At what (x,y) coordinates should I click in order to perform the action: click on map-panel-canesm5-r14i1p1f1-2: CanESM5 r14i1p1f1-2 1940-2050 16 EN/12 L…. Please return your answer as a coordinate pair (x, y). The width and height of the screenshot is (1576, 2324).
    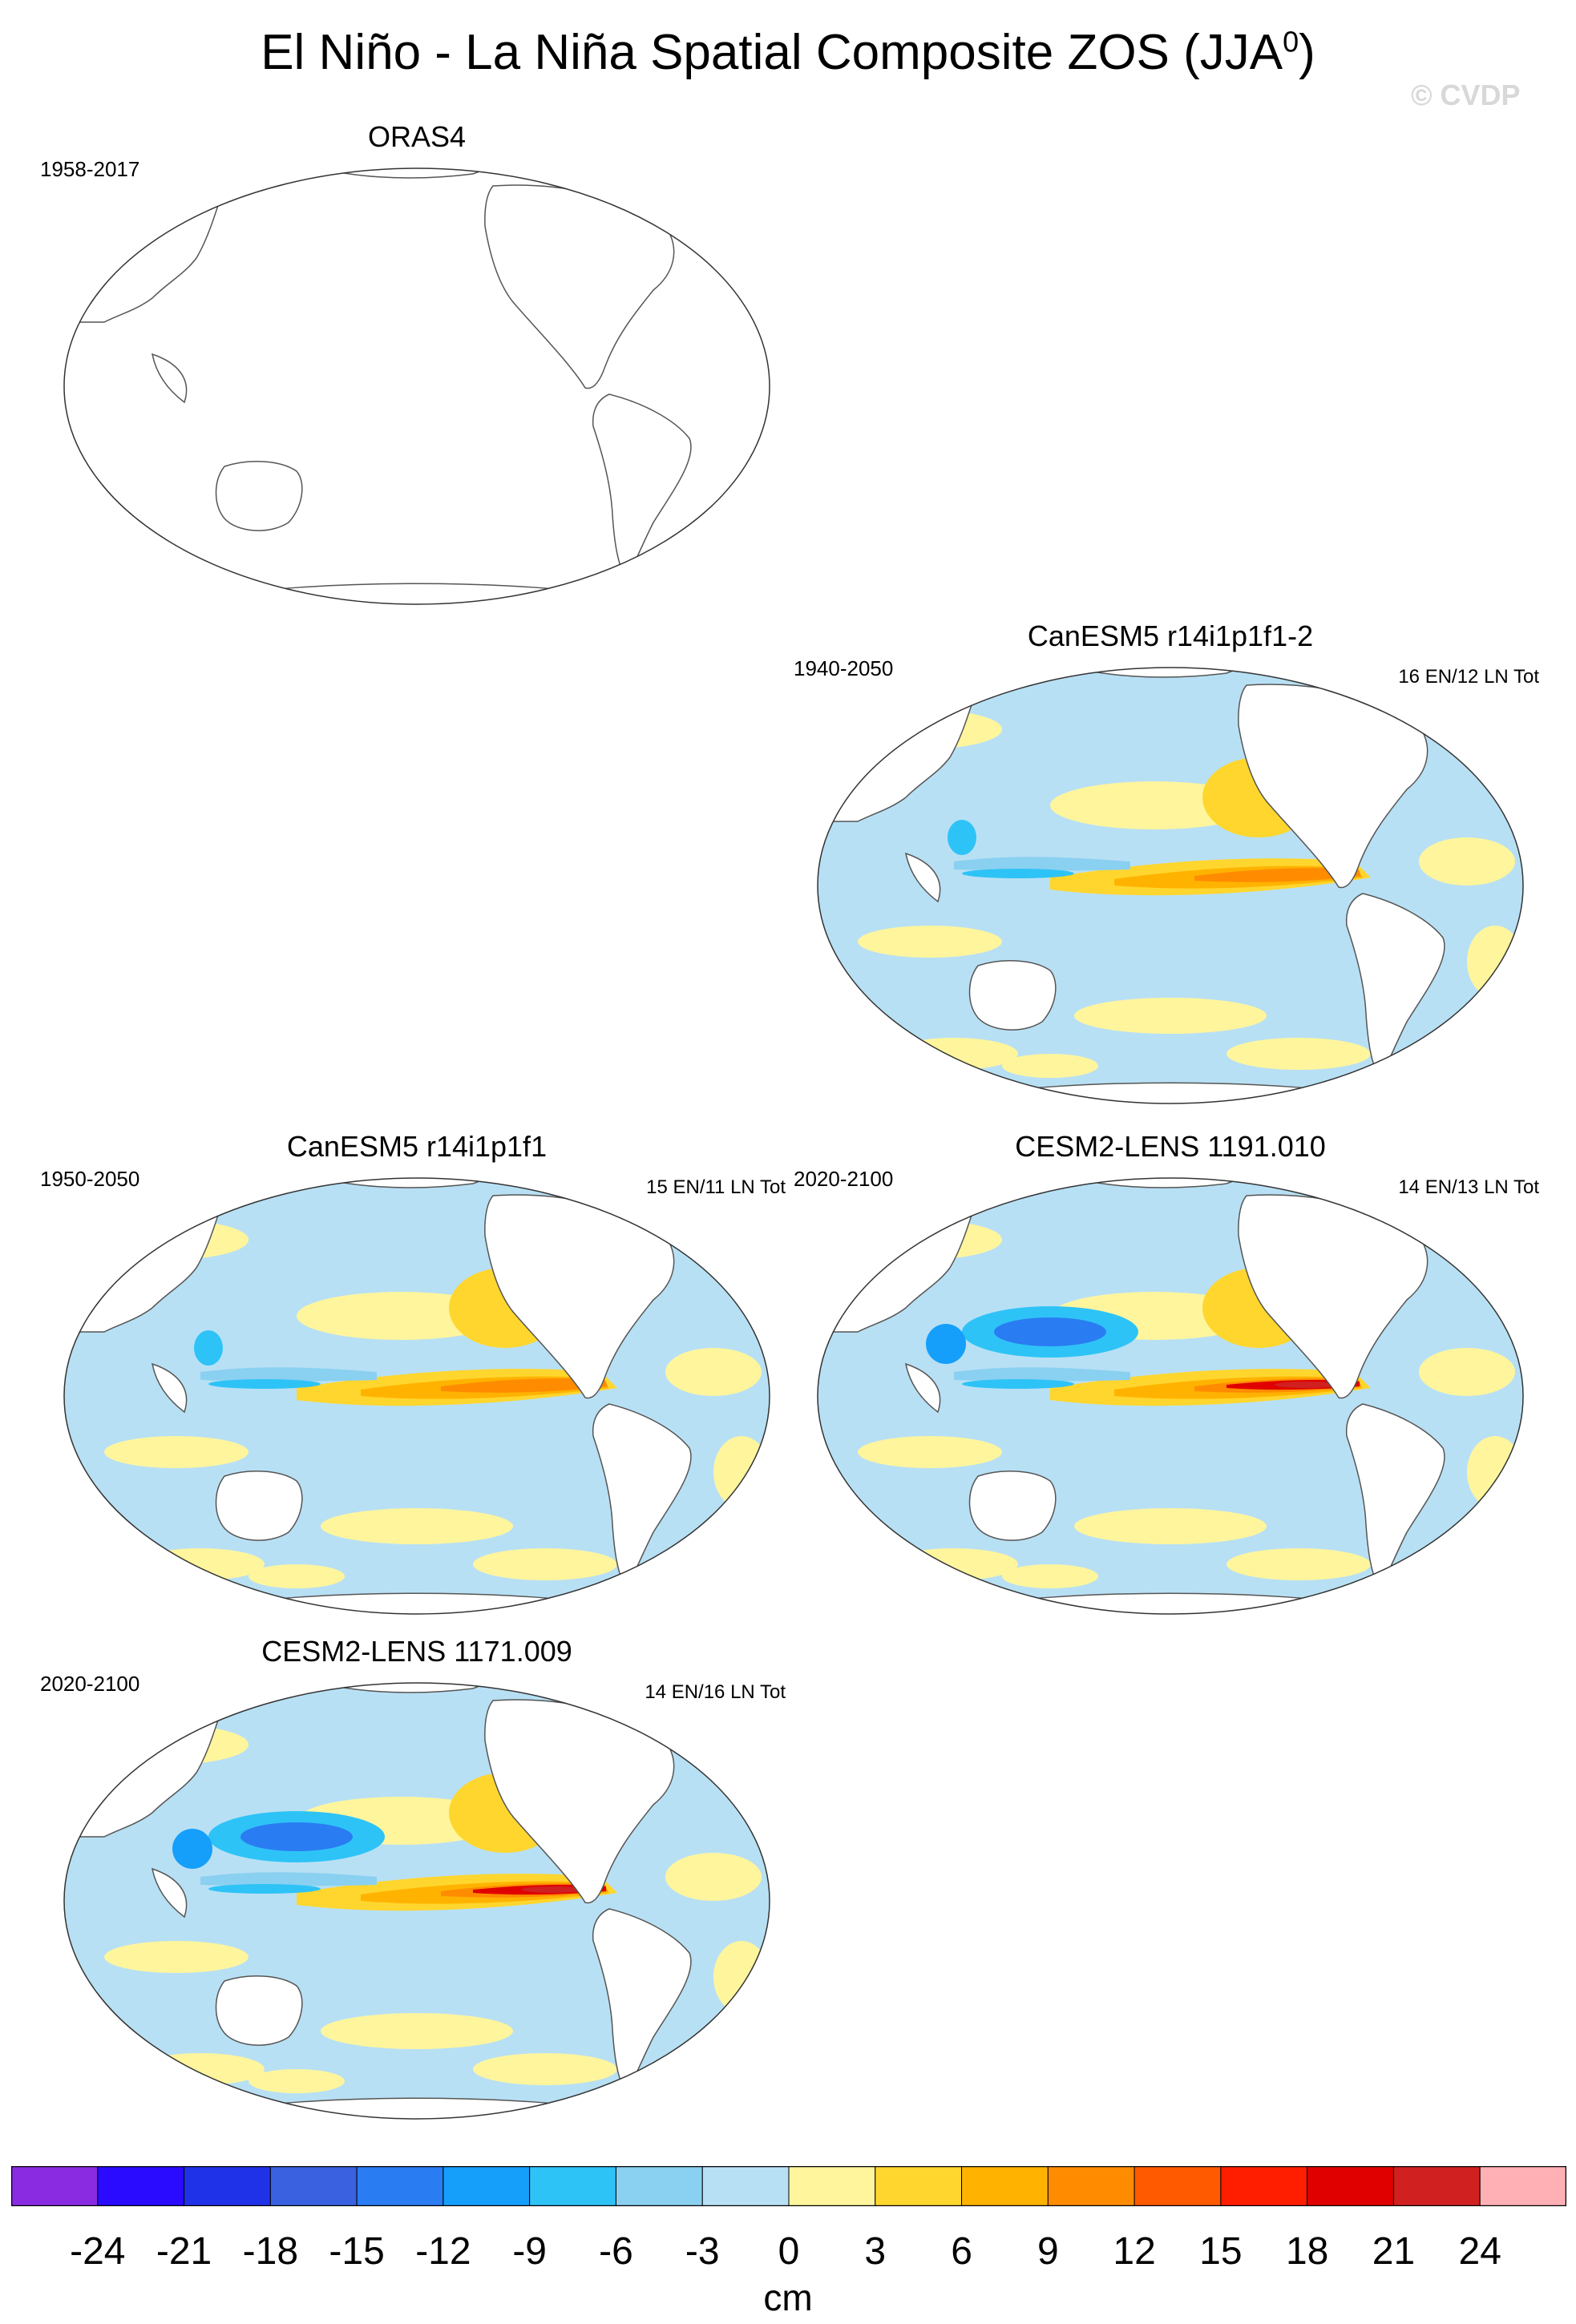
    Looking at the image, I should click on (1170, 861).